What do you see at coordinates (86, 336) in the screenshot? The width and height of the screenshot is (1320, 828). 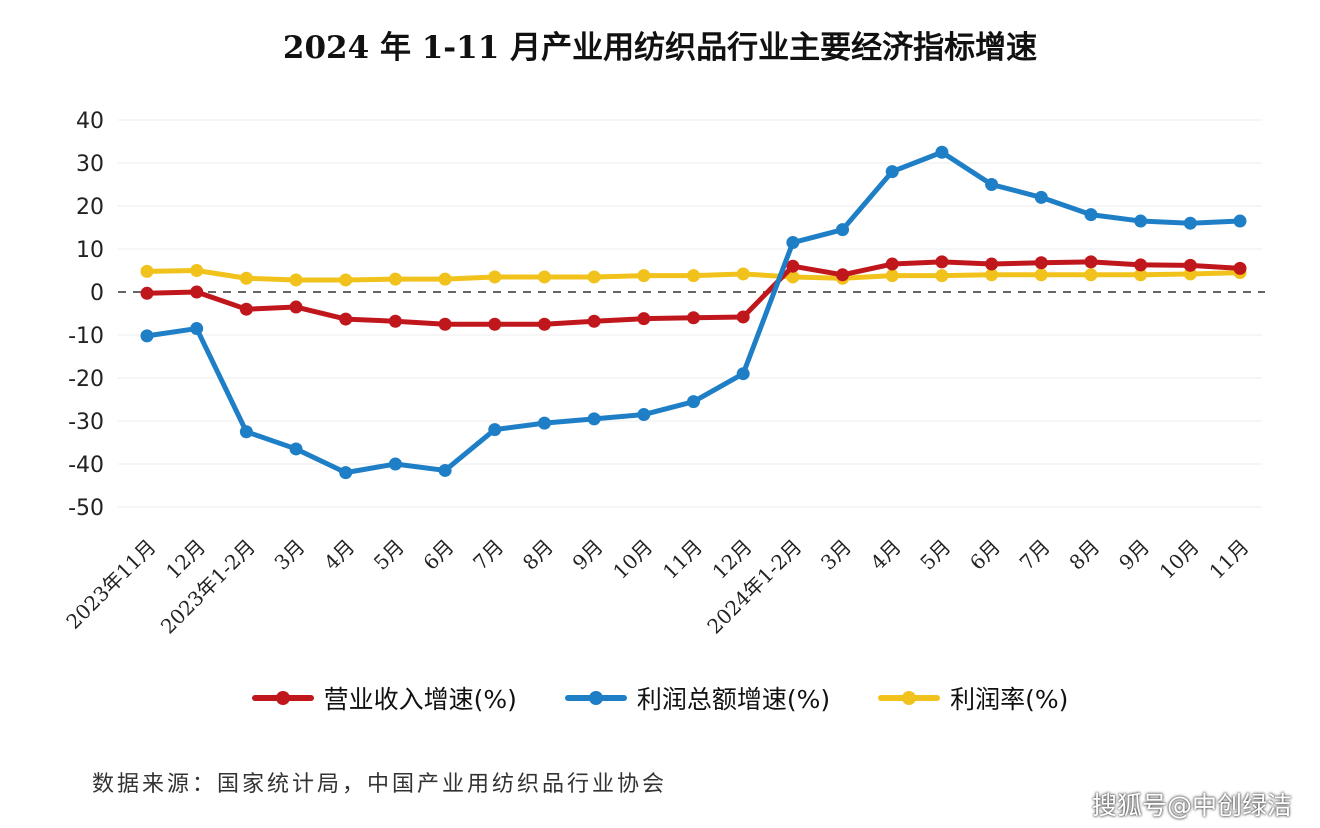 I see `y-tick-label: -10` at bounding box center [86, 336].